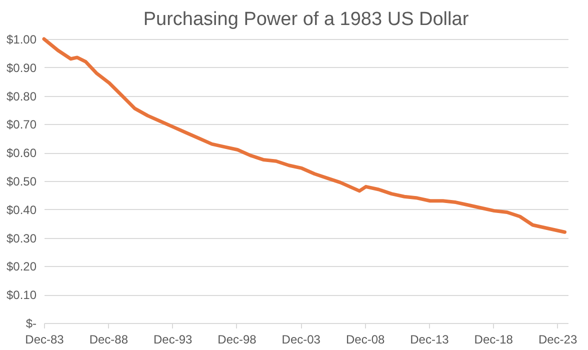 Image resolution: width=588 pixels, height=350 pixels. I want to click on x-tick-label: Dec-18, so click(494, 339).